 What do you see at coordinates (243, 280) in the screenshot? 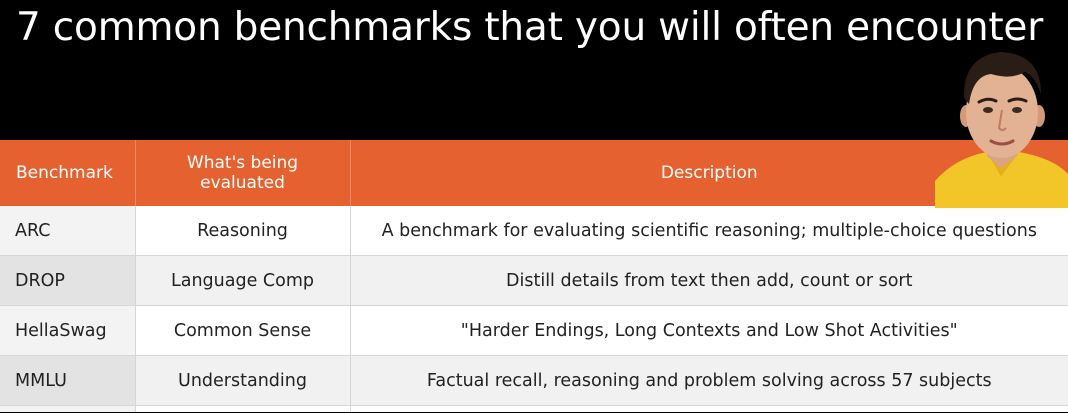
I see `evaluated-cell: Language Comp` at bounding box center [243, 280].